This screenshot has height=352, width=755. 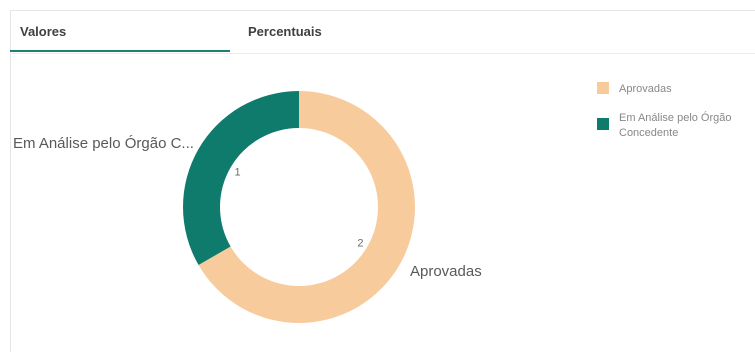 What do you see at coordinates (645, 89) in the screenshot?
I see `legend-label-aprovadas: Aprovadas` at bounding box center [645, 89].